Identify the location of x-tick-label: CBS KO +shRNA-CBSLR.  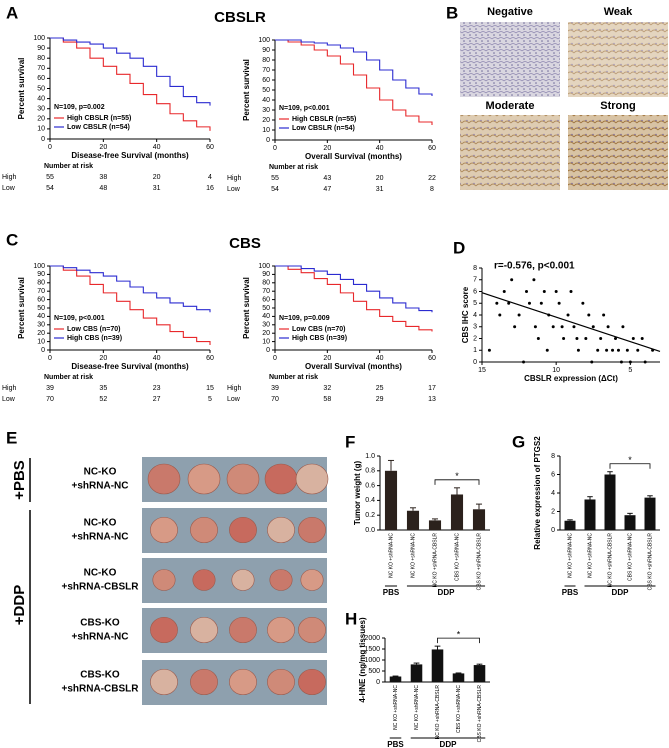
(480, 714).